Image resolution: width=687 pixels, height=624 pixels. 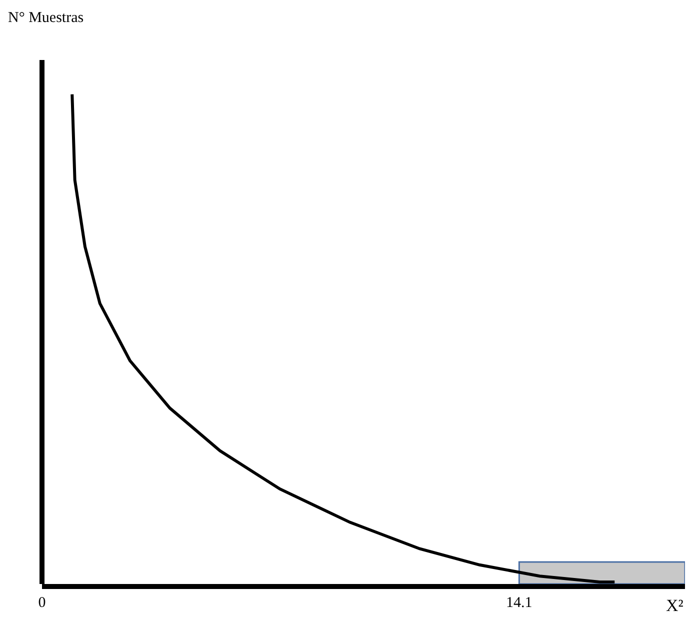 I want to click on x-tick-label: 14.1, so click(x=519, y=603).